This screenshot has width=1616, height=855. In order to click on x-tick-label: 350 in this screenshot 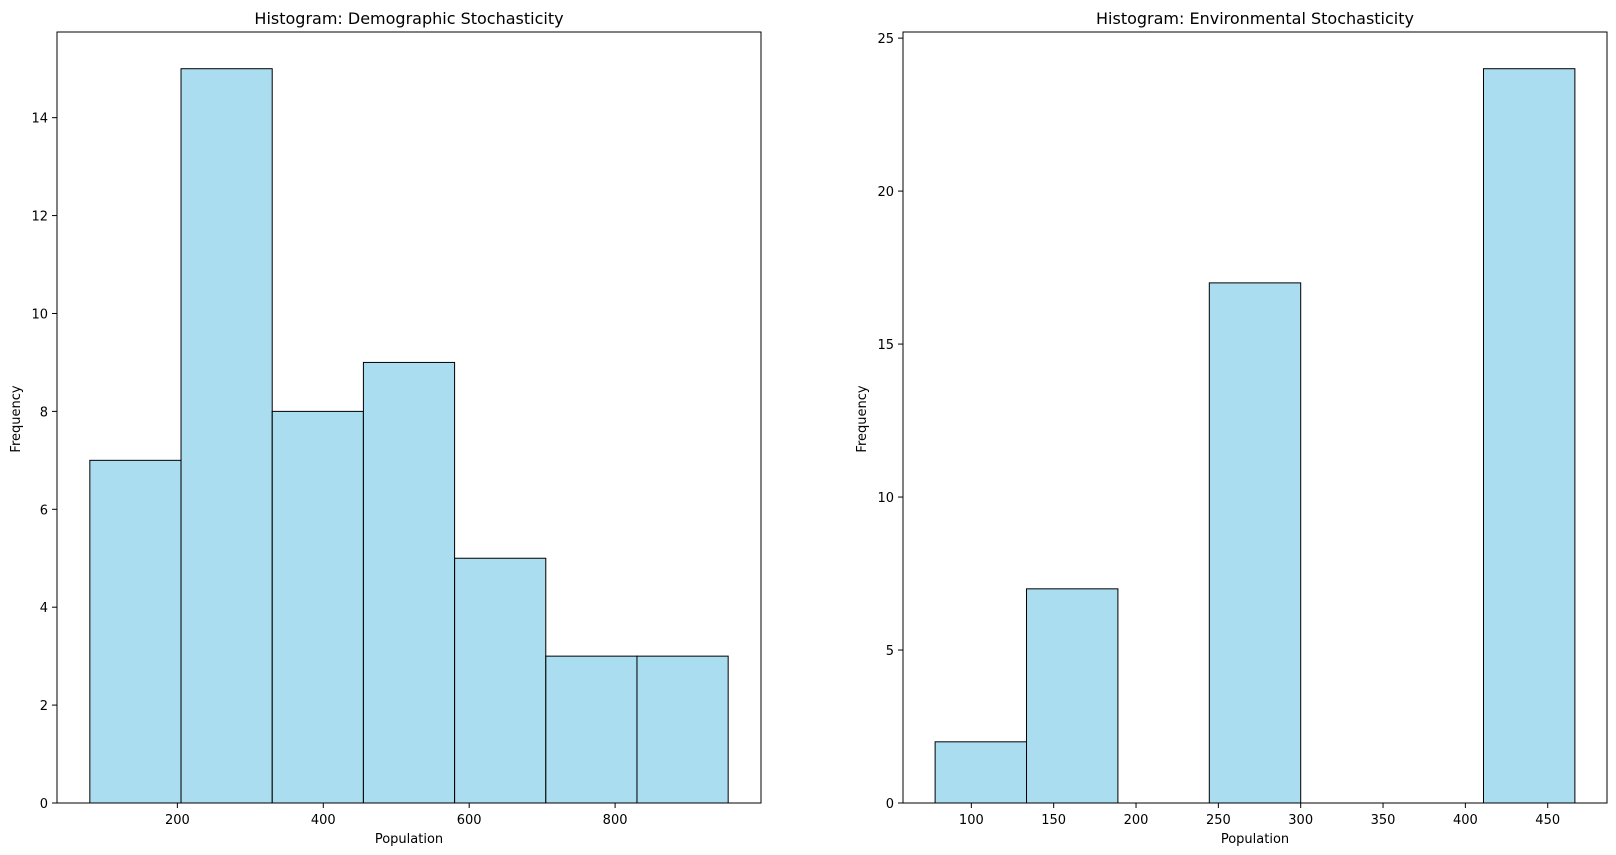, I will do `click(1383, 820)`.